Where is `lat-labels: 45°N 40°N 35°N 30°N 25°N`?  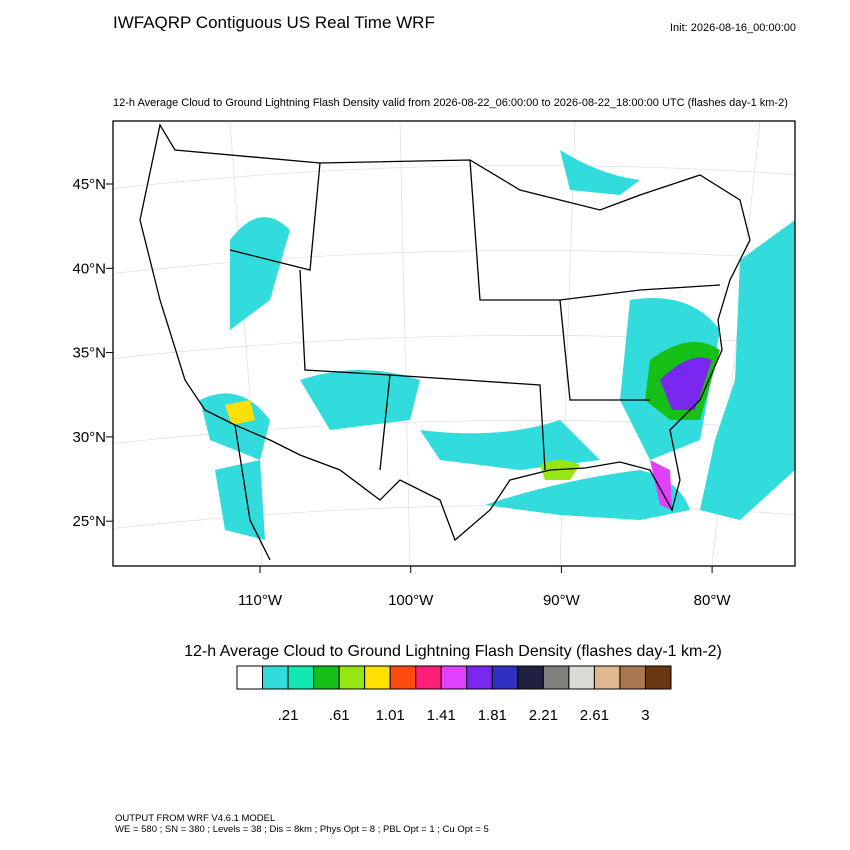 lat-labels: 45°N 40°N 35°N 30°N 25°N is located at coordinates (92, 353).